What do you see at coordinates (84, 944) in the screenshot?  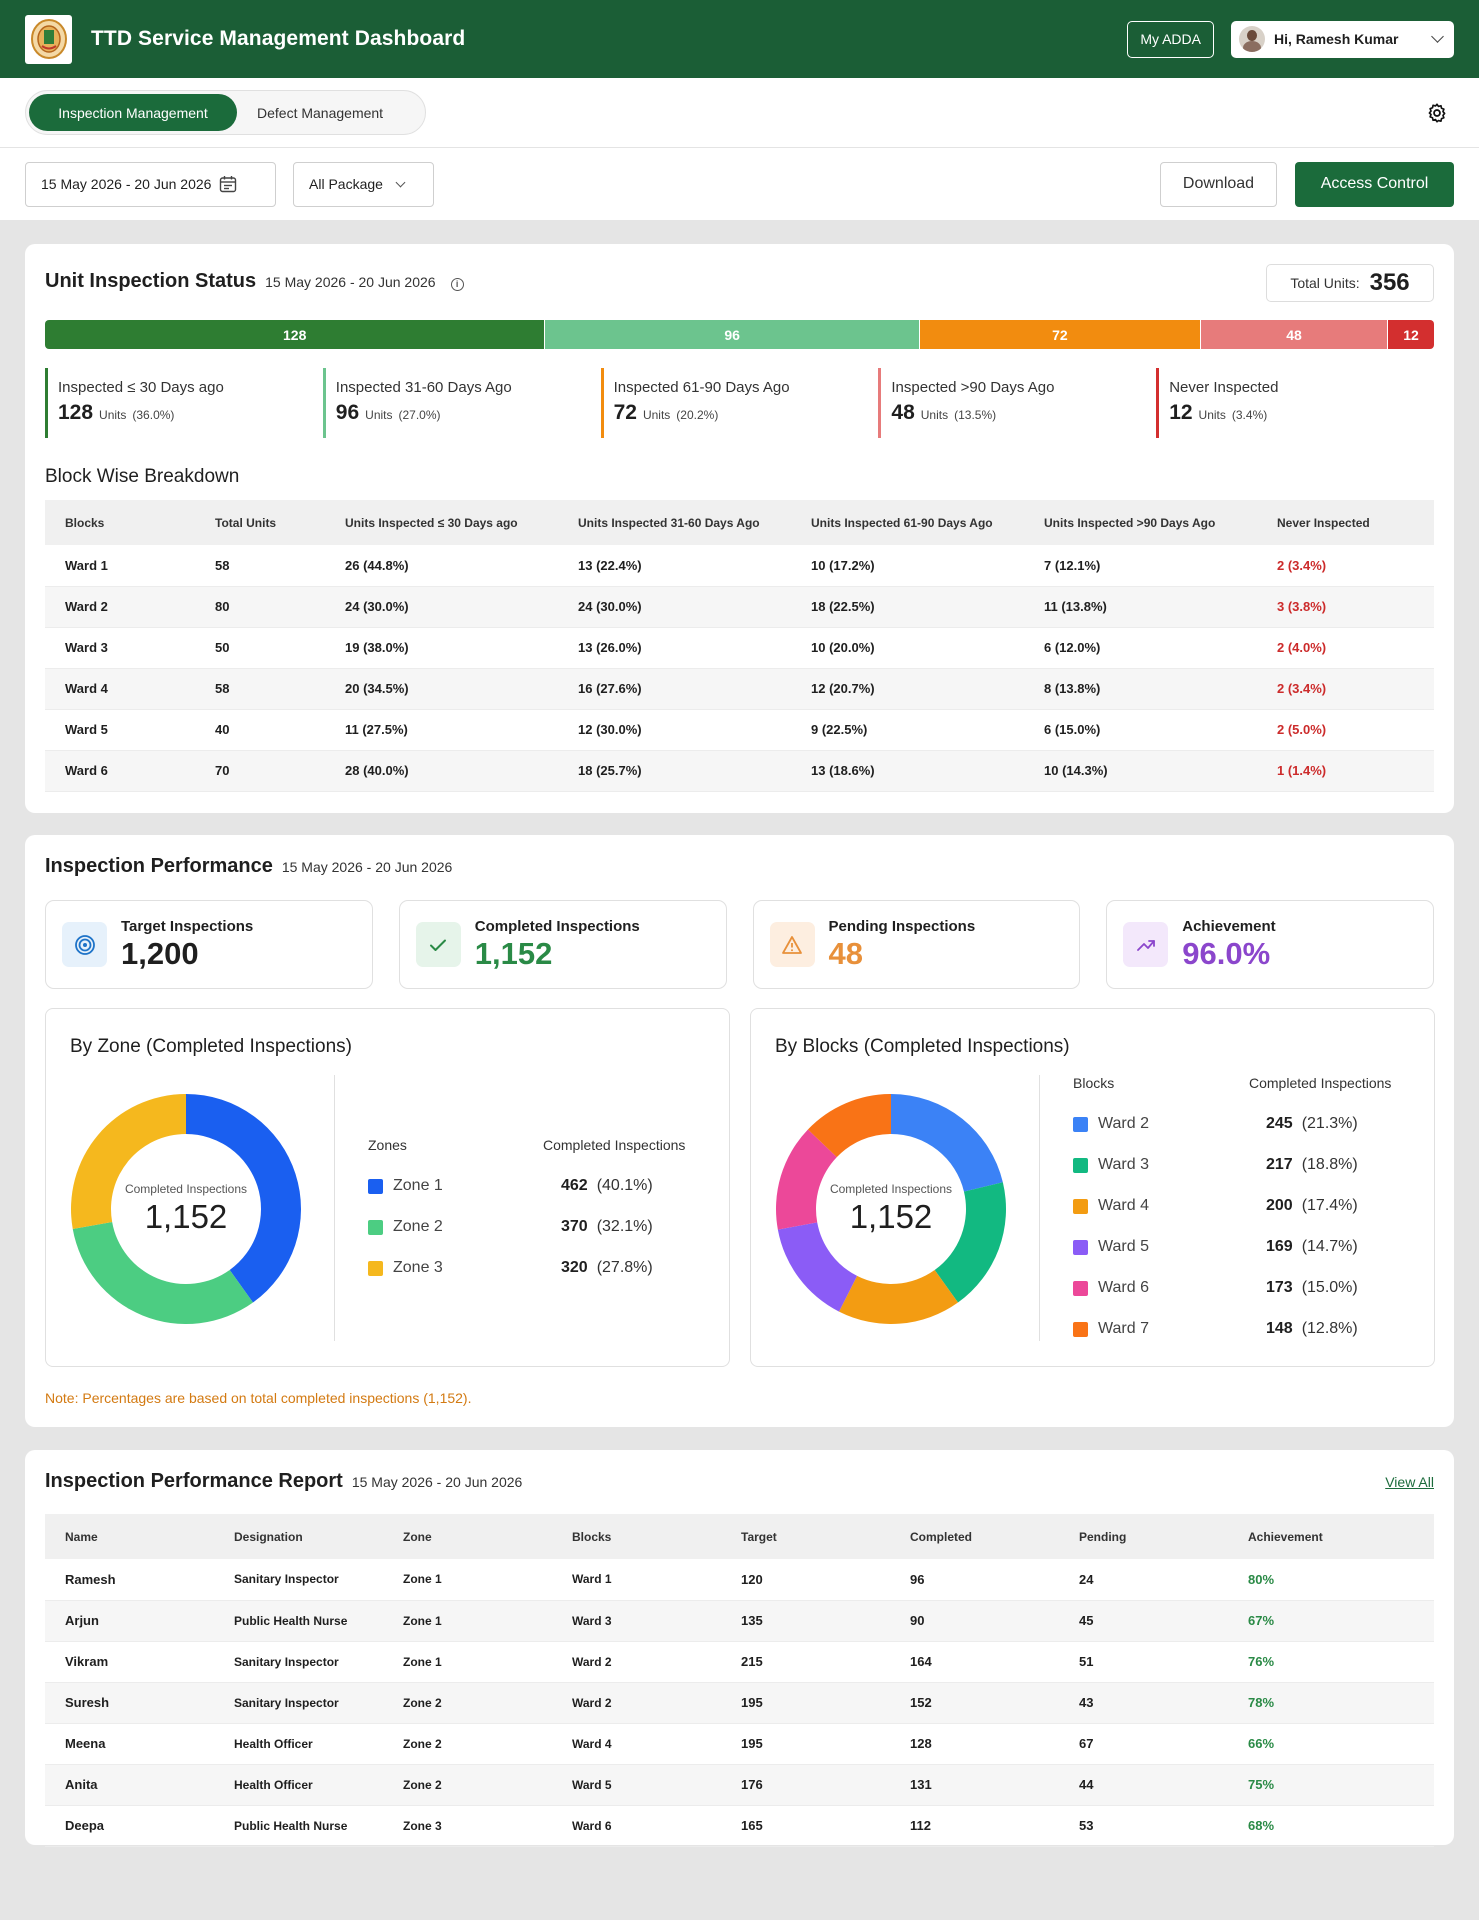 I see `target-icon` at bounding box center [84, 944].